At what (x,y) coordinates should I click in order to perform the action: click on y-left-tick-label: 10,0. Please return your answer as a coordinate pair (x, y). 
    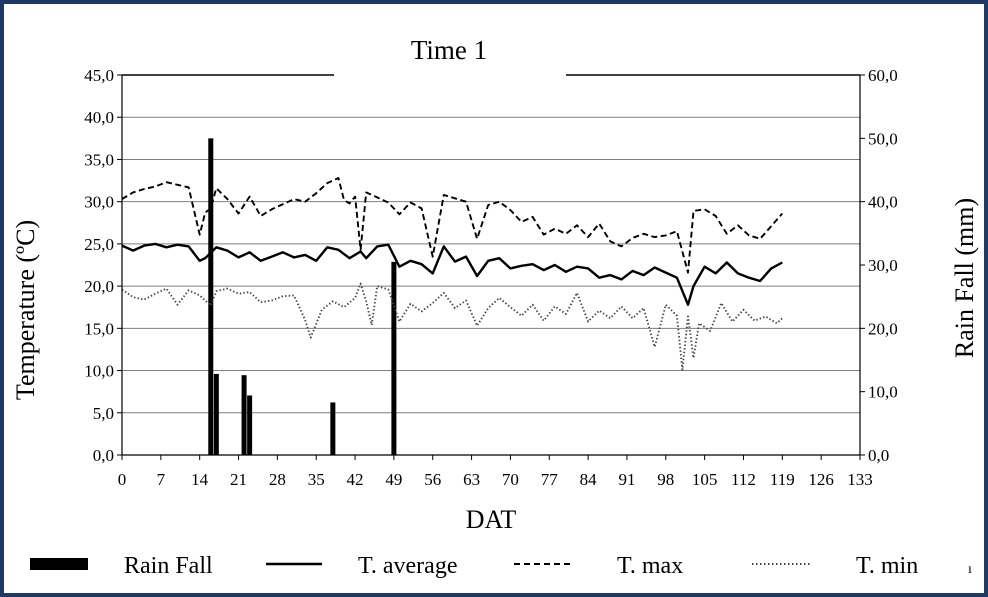
    Looking at the image, I should click on (99, 371).